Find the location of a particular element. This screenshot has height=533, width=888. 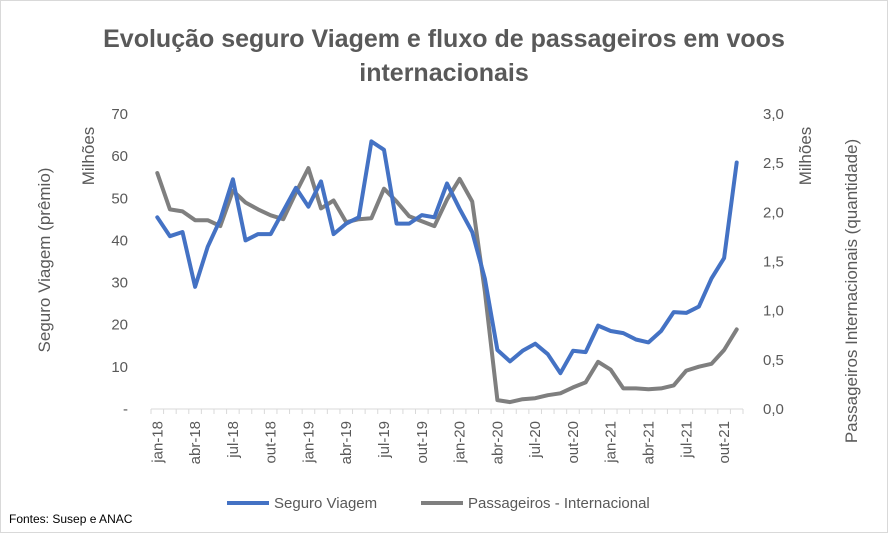

x-tick-label: abr-19 is located at coordinates (346, 442).